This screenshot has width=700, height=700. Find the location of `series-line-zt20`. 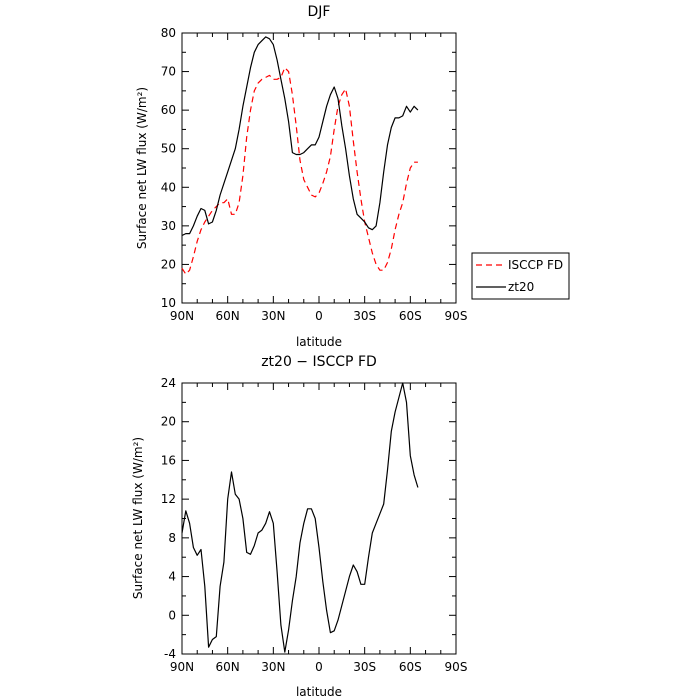

series-line-zt20 is located at coordinates (300, 136).